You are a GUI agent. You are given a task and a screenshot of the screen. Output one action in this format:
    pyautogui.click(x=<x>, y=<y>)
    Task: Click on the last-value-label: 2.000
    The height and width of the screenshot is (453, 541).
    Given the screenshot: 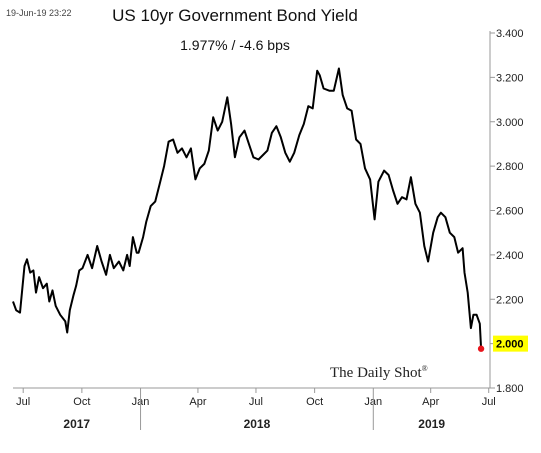 What is the action you would take?
    pyautogui.click(x=510, y=345)
    